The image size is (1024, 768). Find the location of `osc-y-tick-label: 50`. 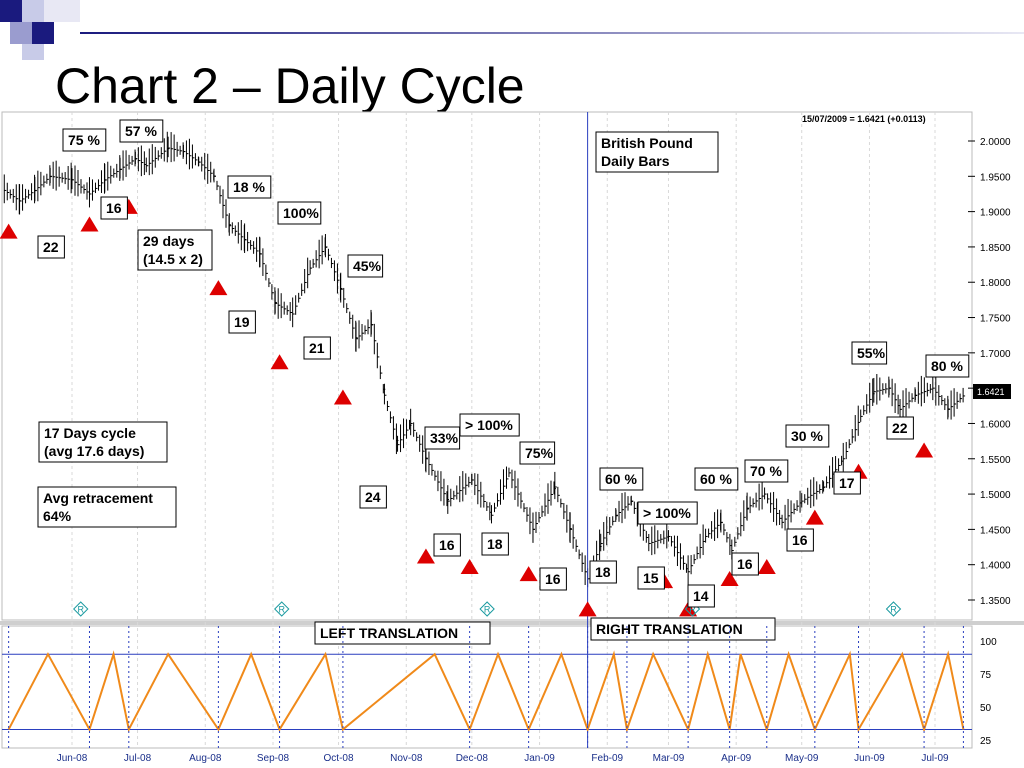

osc-y-tick-label: 50 is located at coordinates (986, 708).